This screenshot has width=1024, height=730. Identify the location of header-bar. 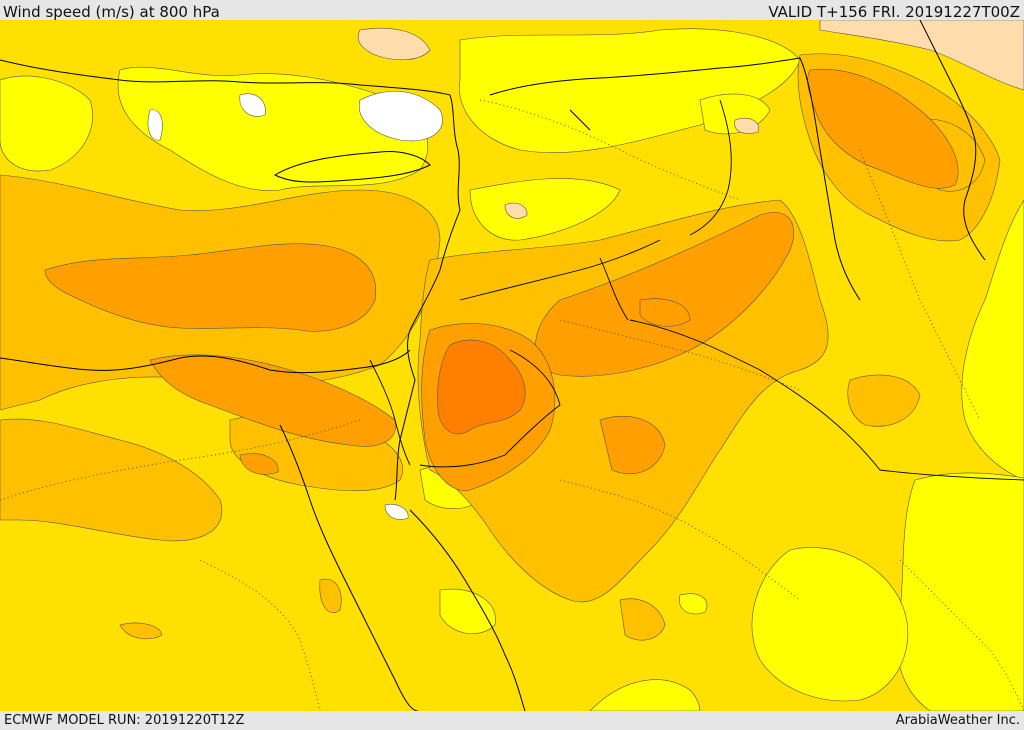
(512, 10).